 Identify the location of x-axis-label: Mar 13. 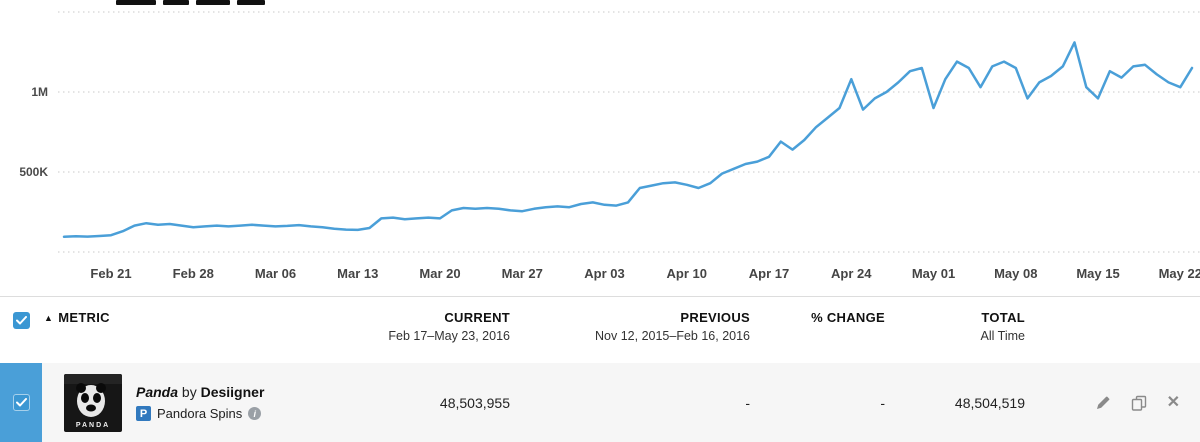
(358, 273).